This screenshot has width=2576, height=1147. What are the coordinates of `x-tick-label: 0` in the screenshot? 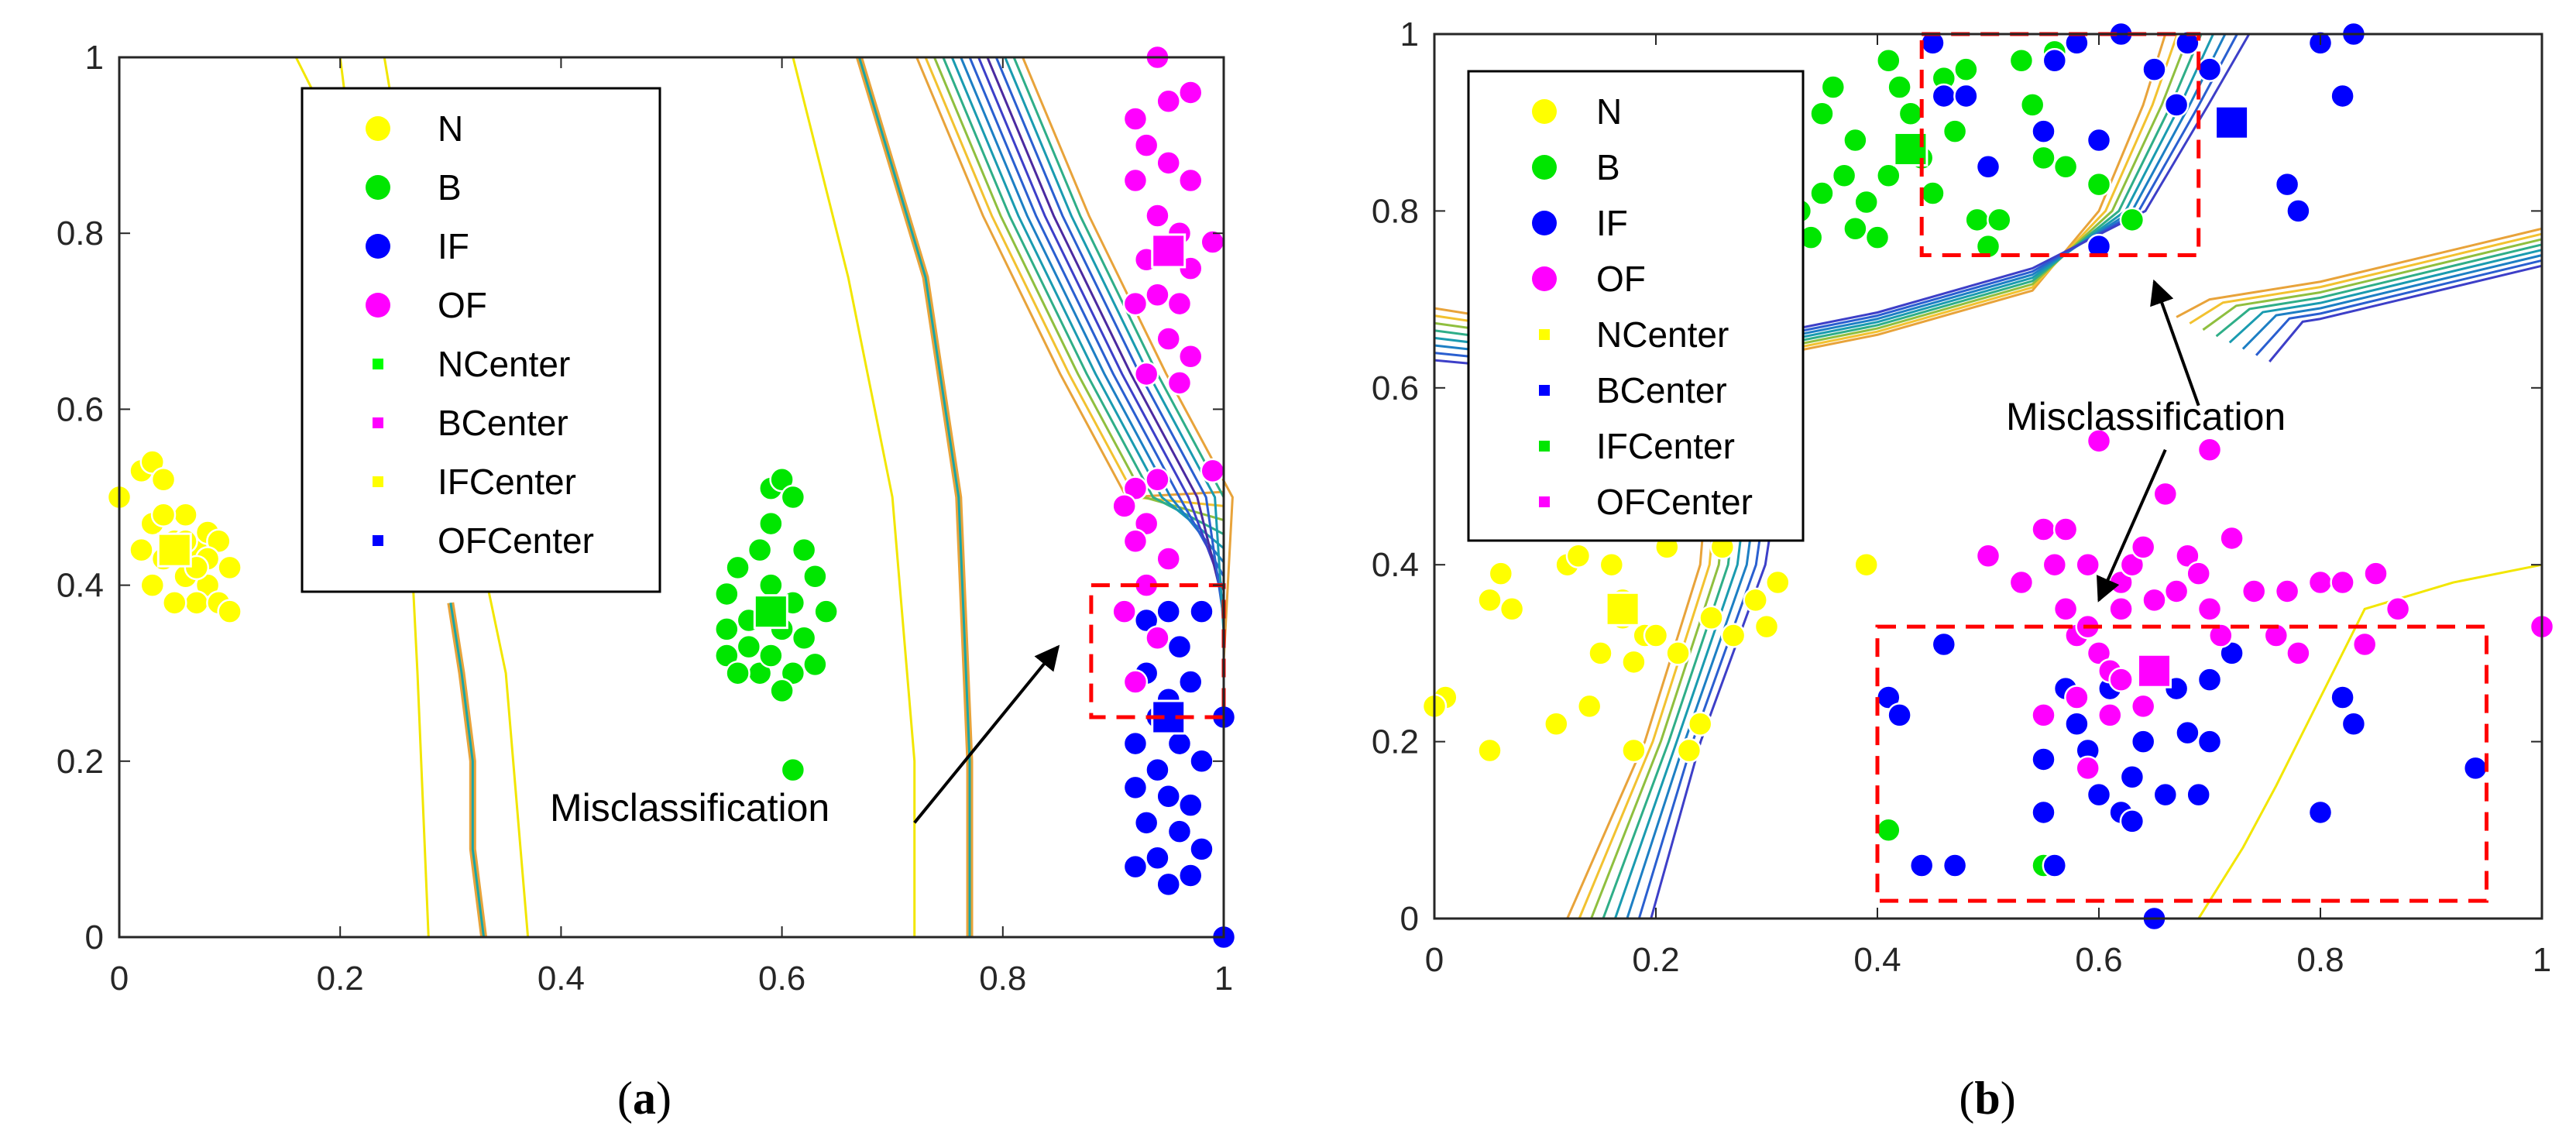 It's located at (119, 979).